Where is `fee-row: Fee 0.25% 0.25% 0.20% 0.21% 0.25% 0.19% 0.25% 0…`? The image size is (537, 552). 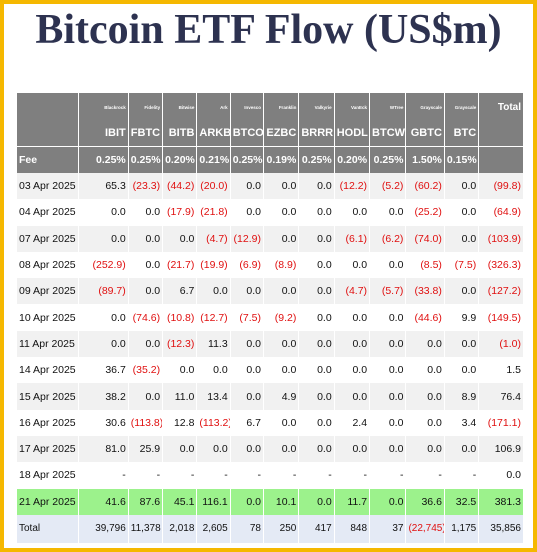
fee-row: Fee 0.25% 0.25% 0.20% 0.21% 0.25% 0.19% 0.25% 0… is located at coordinates (270, 159).